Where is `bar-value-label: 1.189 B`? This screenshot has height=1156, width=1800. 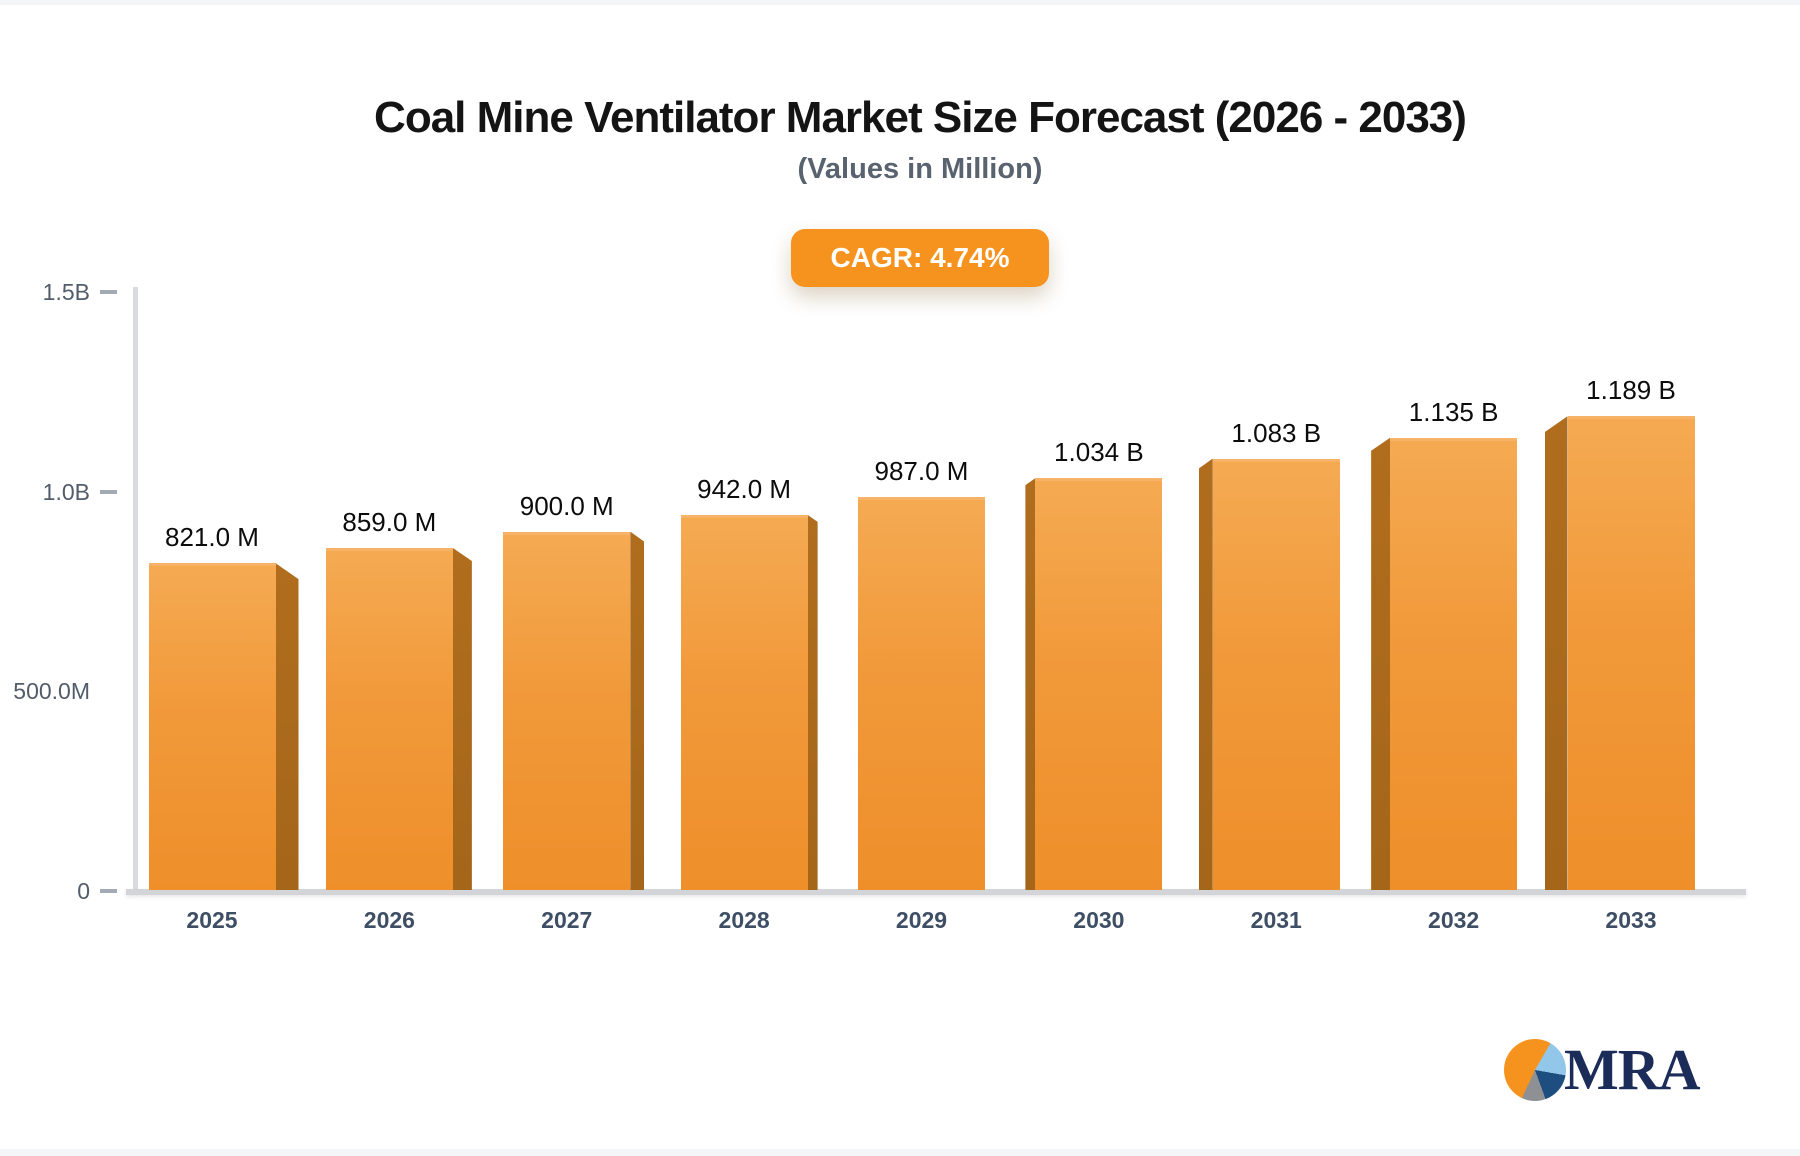 bar-value-label: 1.189 B is located at coordinates (1631, 390).